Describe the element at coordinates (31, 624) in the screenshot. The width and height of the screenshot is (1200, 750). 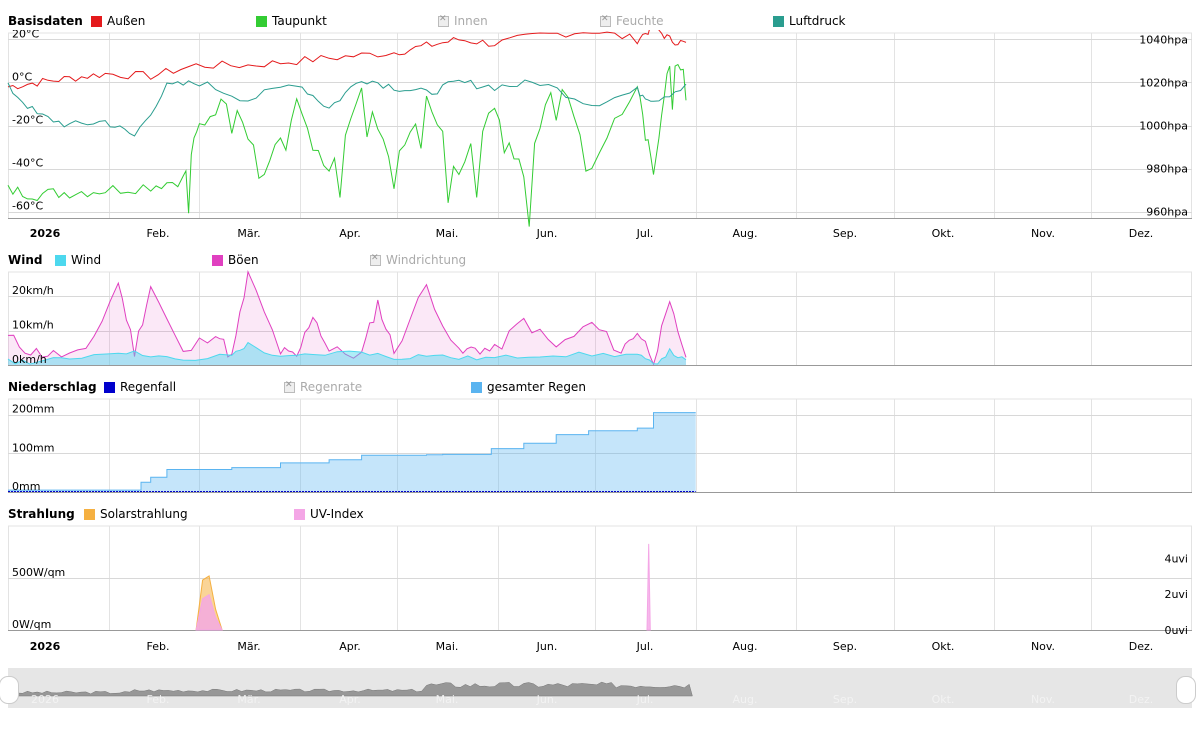
I see `y-tick-left: 0W/qm` at that location.